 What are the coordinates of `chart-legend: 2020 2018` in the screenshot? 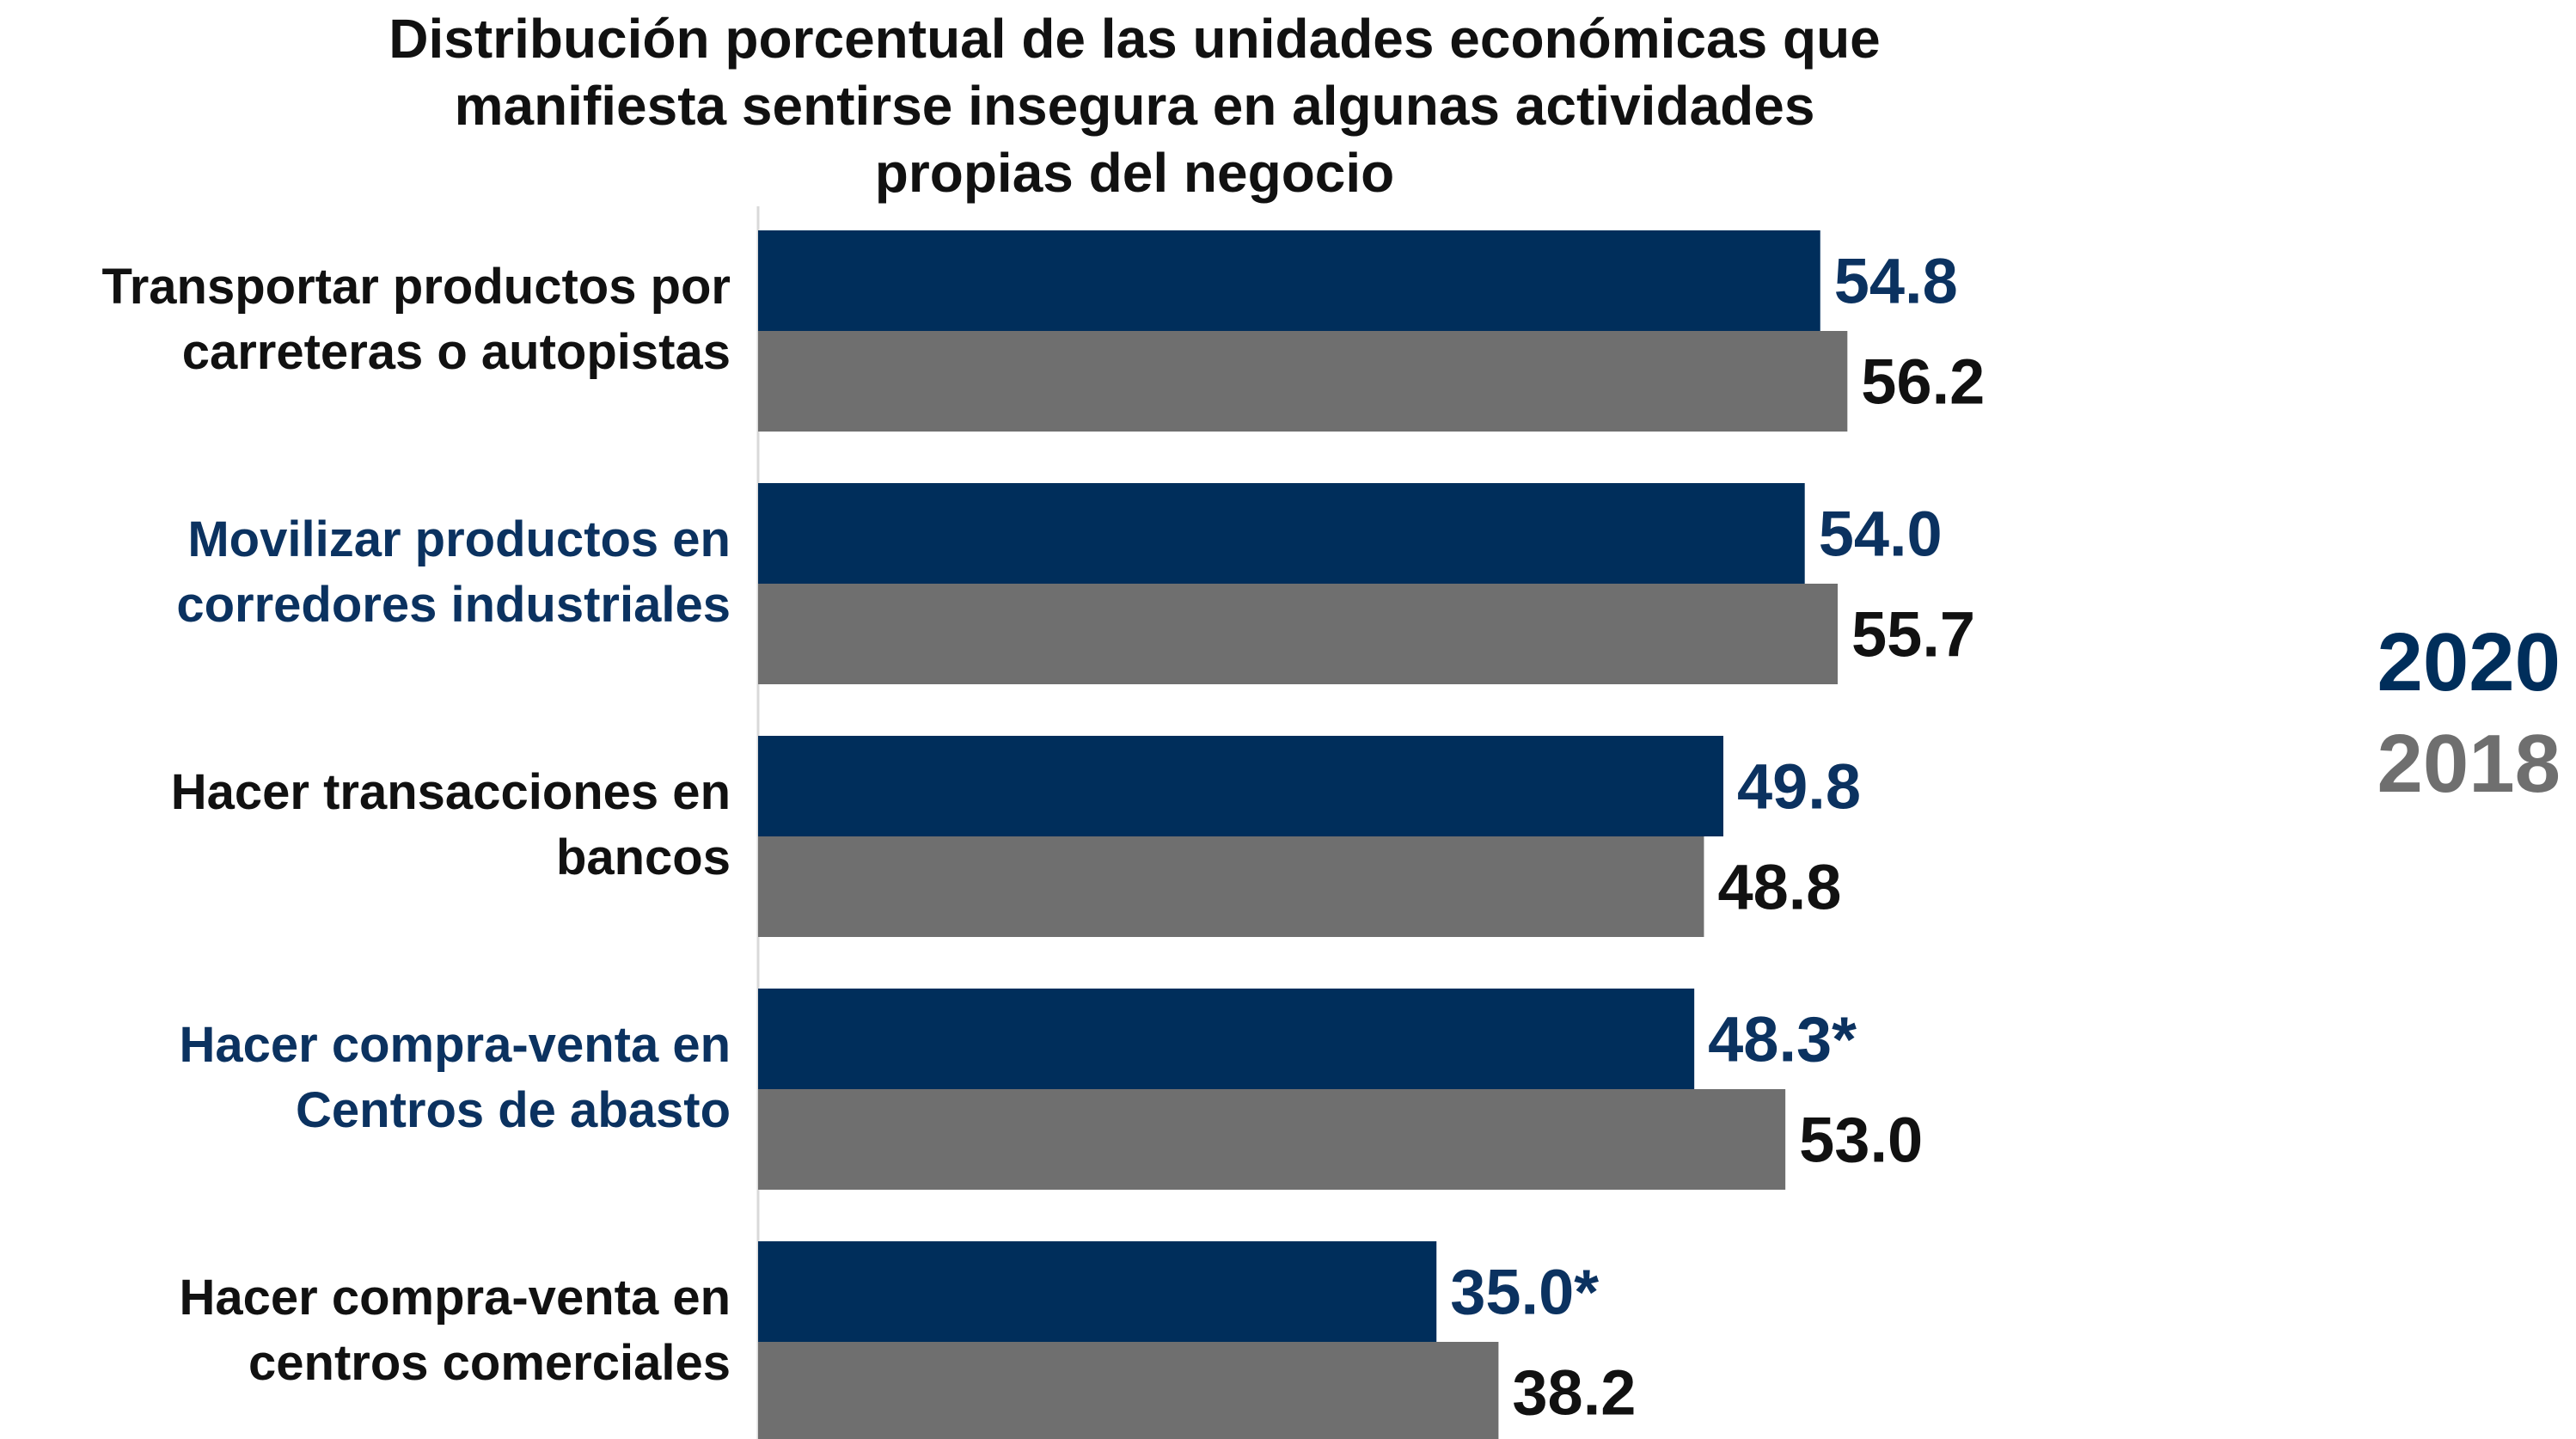 It's located at (2469, 713).